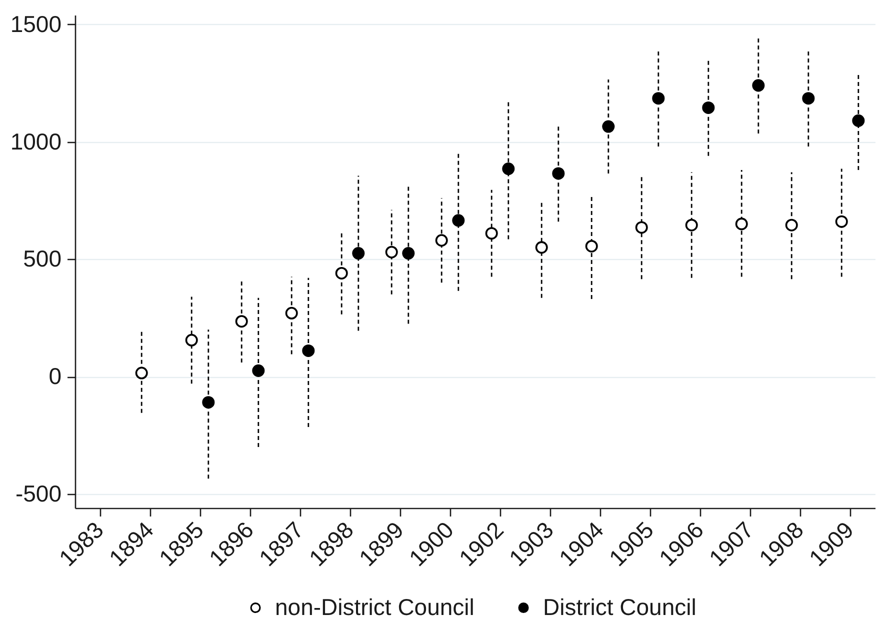 Image resolution: width=878 pixels, height=624 pixels. Describe the element at coordinates (55, 376) in the screenshot. I see `y-tick-label: 0` at that location.